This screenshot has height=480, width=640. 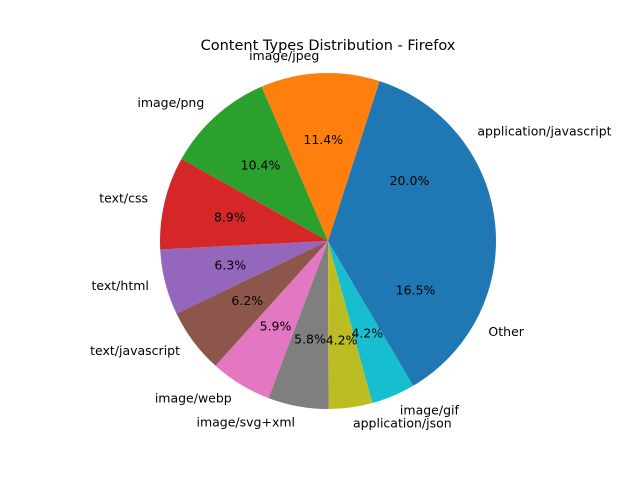 I want to click on slice-pct-application-json: 4.2%, so click(x=342, y=339).